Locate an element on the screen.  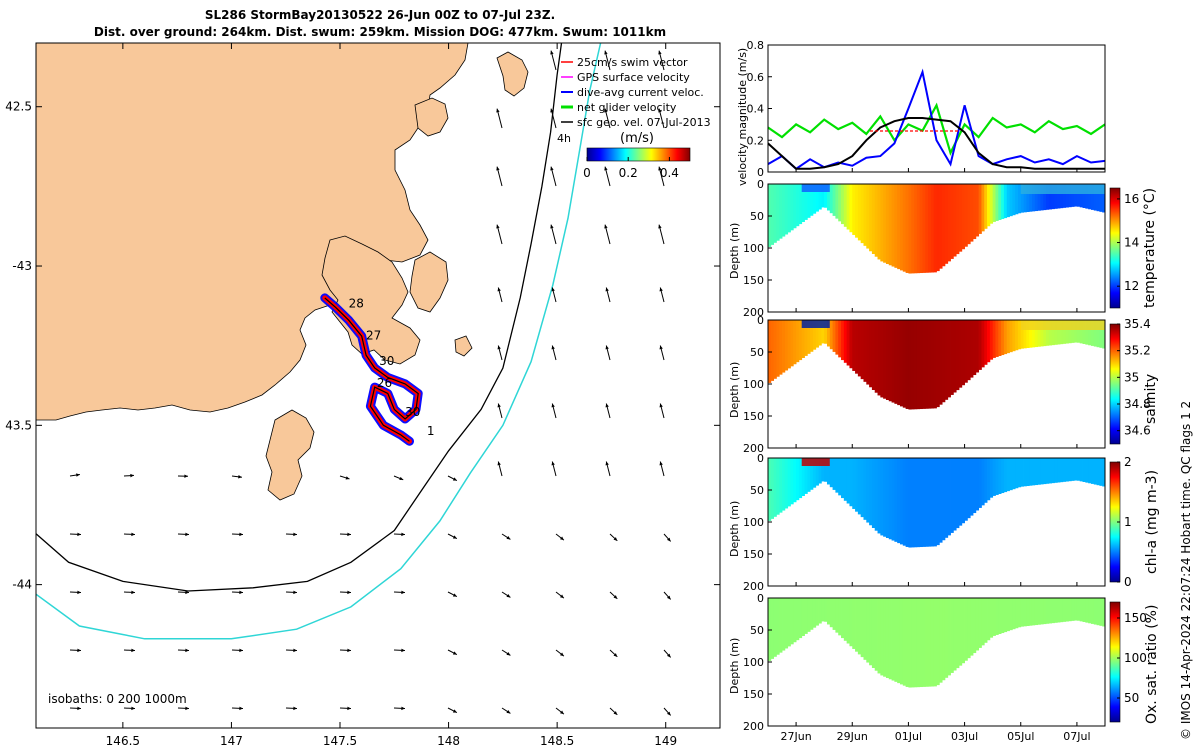
legend-sfc-label: sfc geo. vel. 07-Jul-2013 is located at coordinates (644, 122).